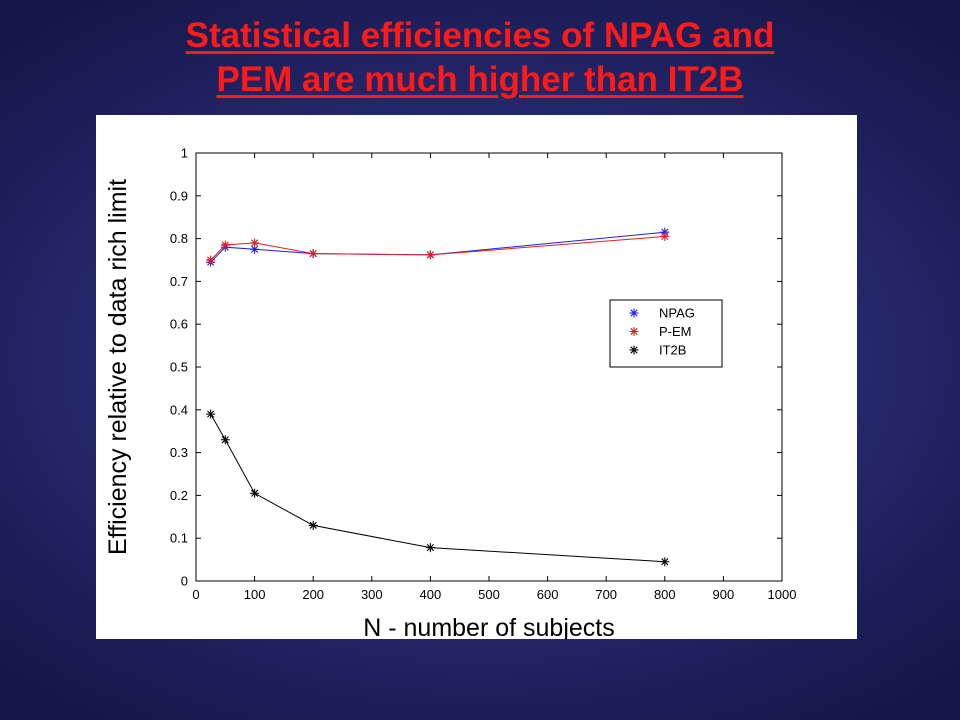 The height and width of the screenshot is (720, 960). I want to click on slide-title-line-2: PEM are much higher than IT2B, so click(480, 79).